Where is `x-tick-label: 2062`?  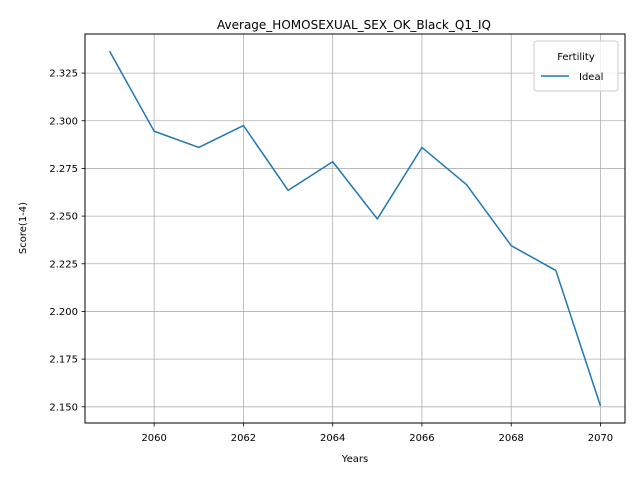 x-tick-label: 2062 is located at coordinates (243, 438).